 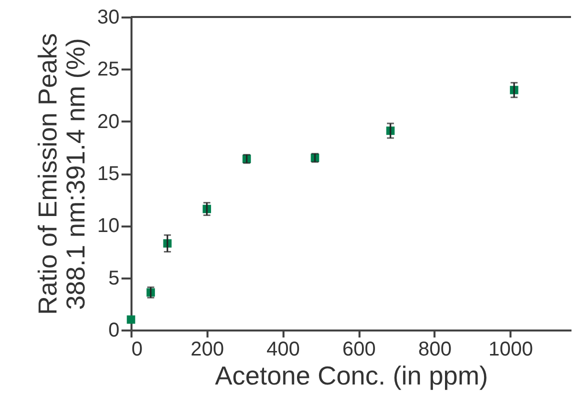 What do you see at coordinates (61, 174) in the screenshot?
I see `y-axis-title: Ratio of Emission Peaks 388.1 nm:391.4 nm (%)` at bounding box center [61, 174].